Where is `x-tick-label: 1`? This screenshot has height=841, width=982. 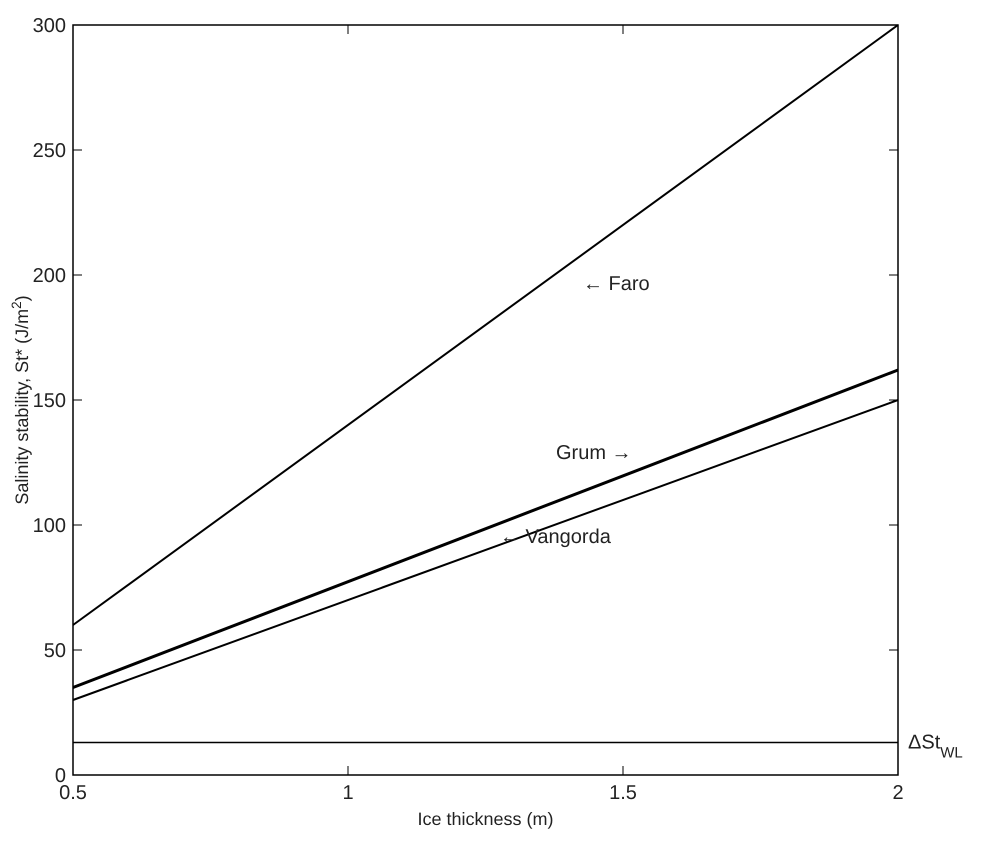 x-tick-label: 1 is located at coordinates (348, 793).